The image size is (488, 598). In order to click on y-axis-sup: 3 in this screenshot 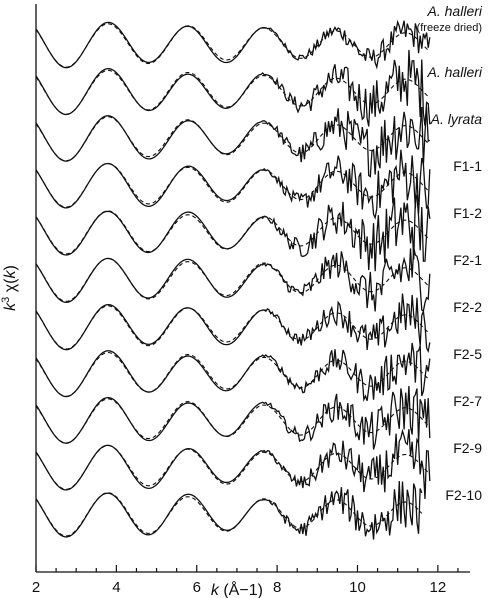, I will do `click(6, 300)`.